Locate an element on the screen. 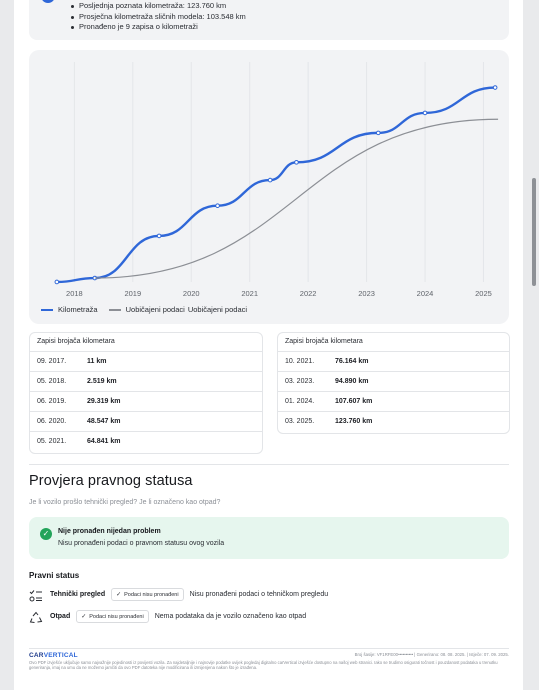 The image size is (539, 690). record-value: 107.607 km is located at coordinates (354, 401).